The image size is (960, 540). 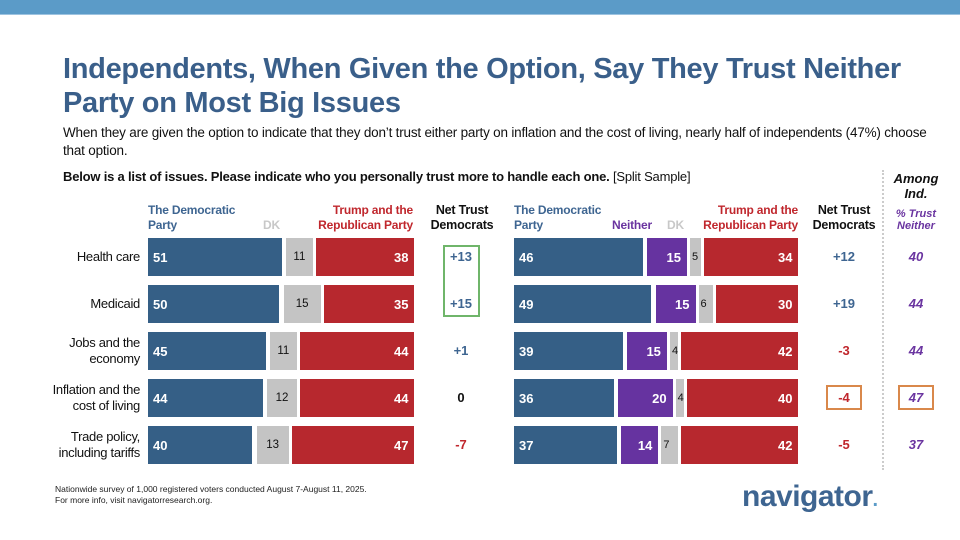 I want to click on trust-neither-value: 44, so click(x=916, y=350).